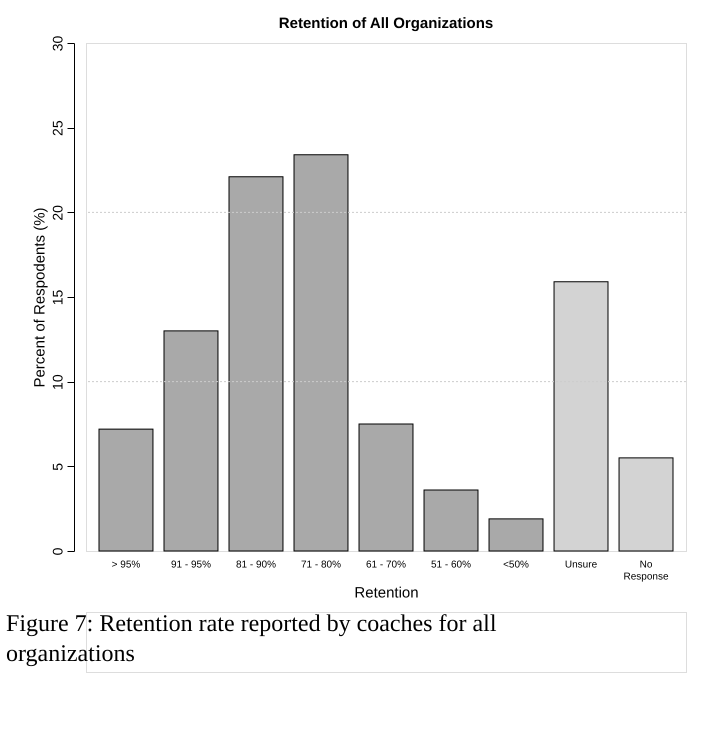 Image resolution: width=709 pixels, height=729 pixels. I want to click on x-tick-label: Unsure, so click(581, 565).